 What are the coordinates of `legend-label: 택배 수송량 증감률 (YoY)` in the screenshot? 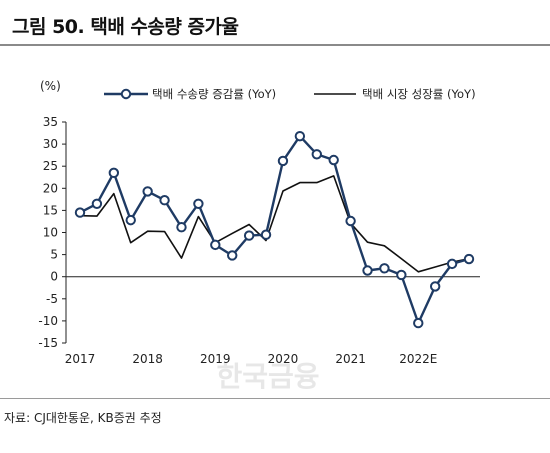 It's located at (214, 94).